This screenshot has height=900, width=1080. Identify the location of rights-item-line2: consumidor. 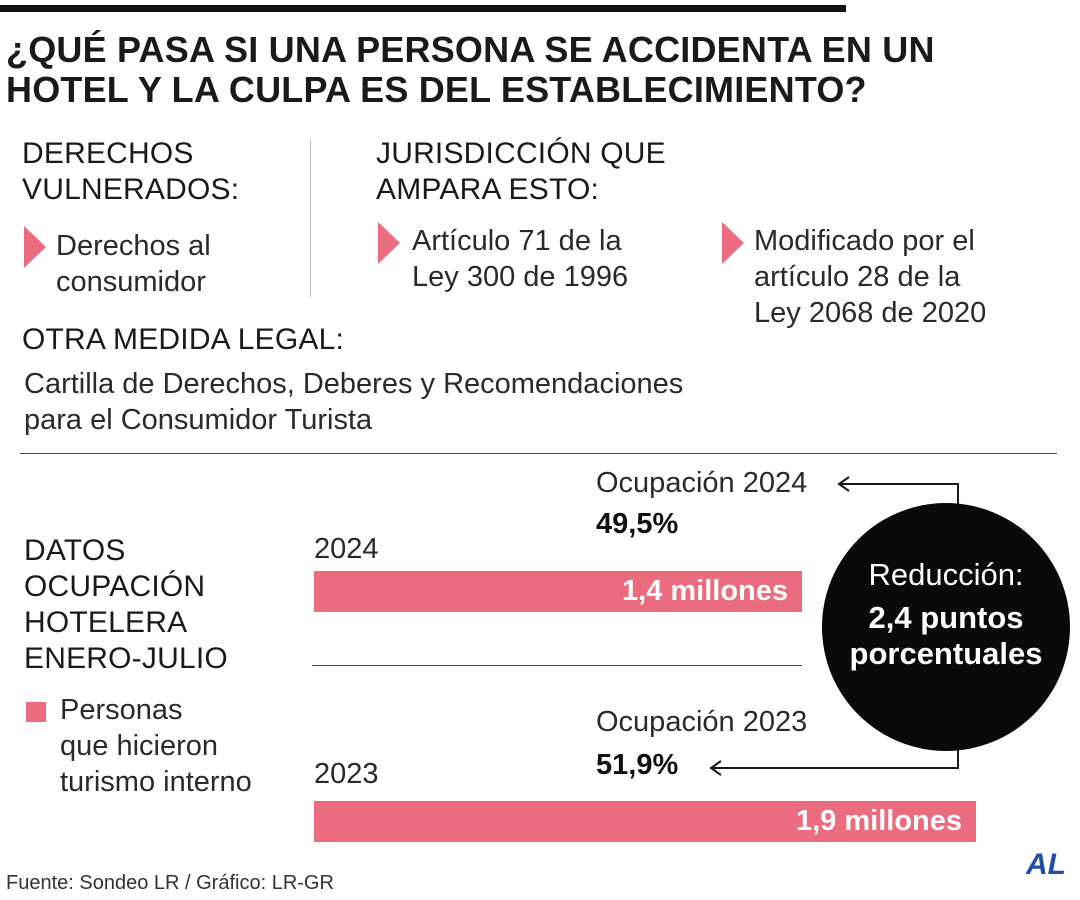
(131, 282).